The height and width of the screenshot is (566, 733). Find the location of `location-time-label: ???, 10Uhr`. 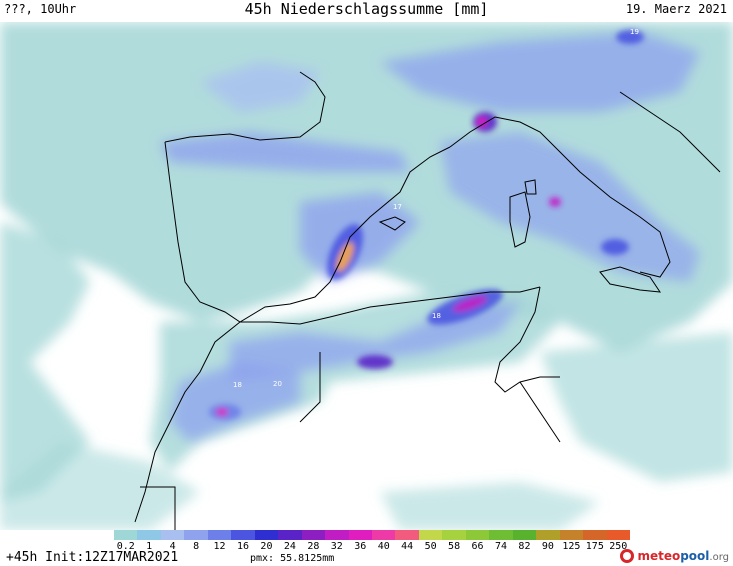

location-time-label: ???, 10Uhr is located at coordinates (40, 9).